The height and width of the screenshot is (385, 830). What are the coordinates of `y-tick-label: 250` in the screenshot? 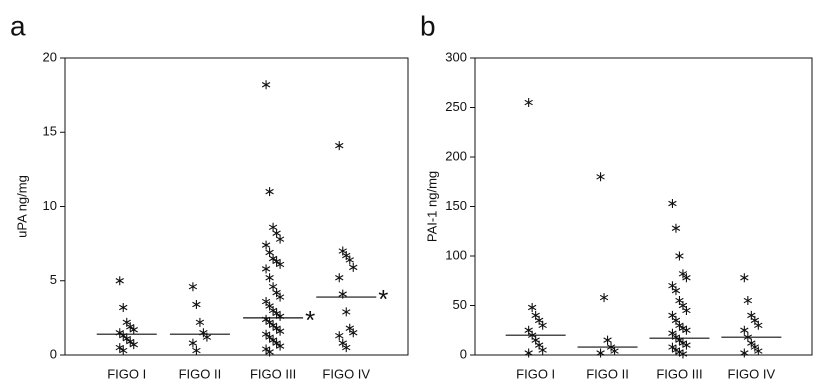 It's located at (456, 106).